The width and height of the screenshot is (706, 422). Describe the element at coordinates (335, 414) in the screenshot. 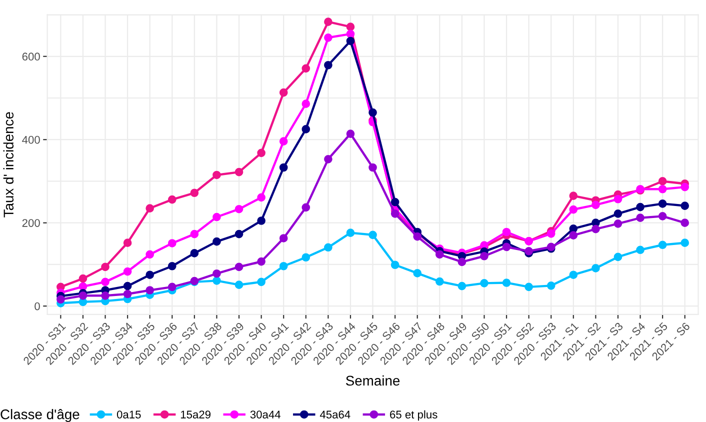

I see `legend-label: 45a64` at that location.